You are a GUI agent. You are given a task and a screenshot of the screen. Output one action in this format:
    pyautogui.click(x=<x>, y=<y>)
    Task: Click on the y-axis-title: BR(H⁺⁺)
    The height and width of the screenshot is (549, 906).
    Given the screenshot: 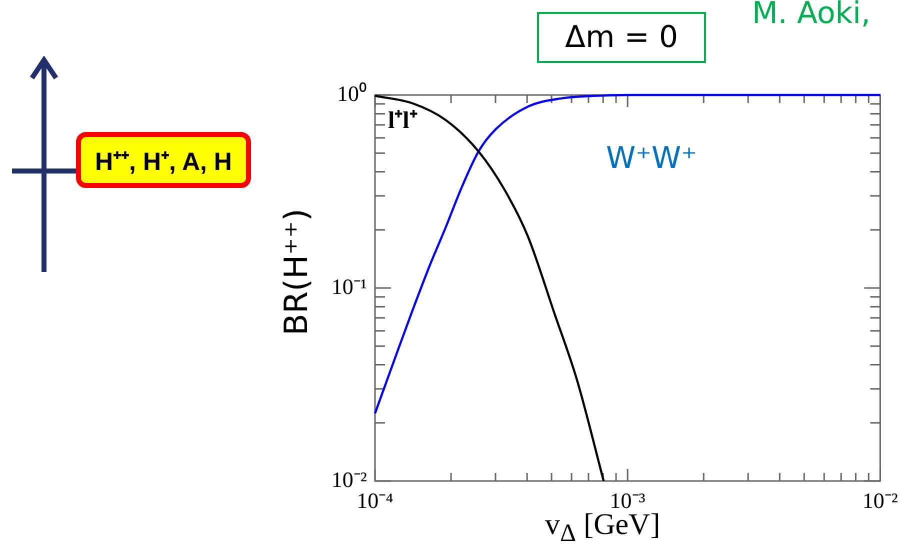 What is the action you would take?
    pyautogui.click(x=296, y=272)
    